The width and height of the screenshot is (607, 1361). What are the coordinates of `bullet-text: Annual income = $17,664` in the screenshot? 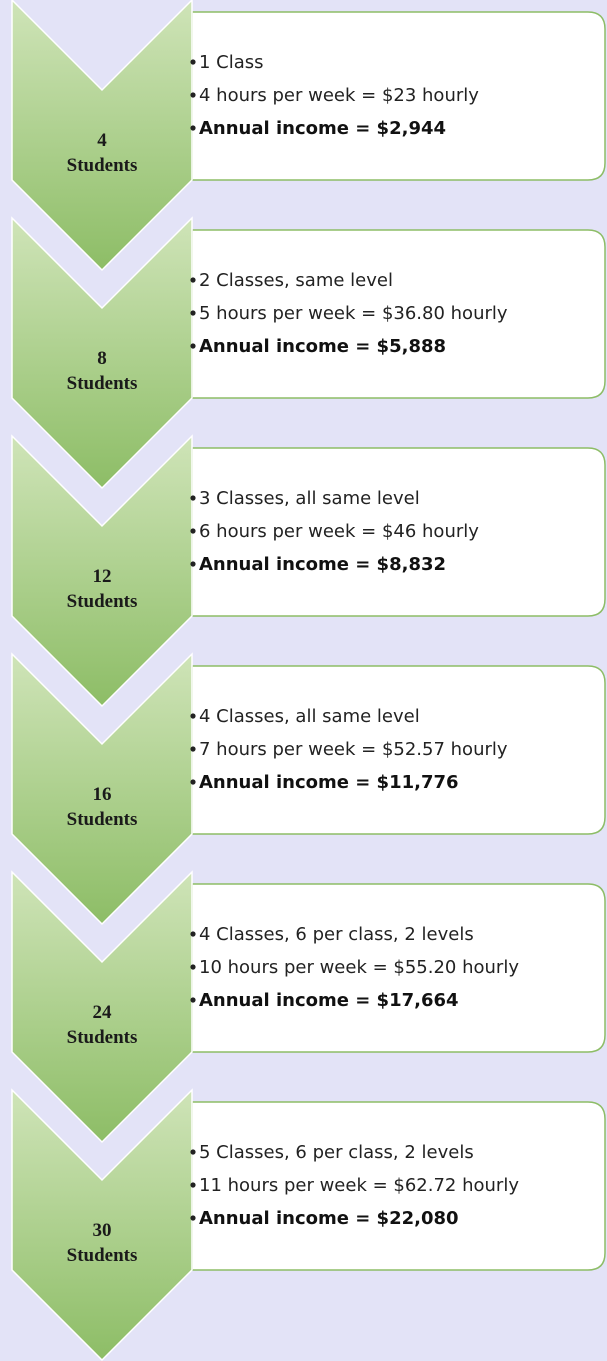 It's located at (329, 1000).